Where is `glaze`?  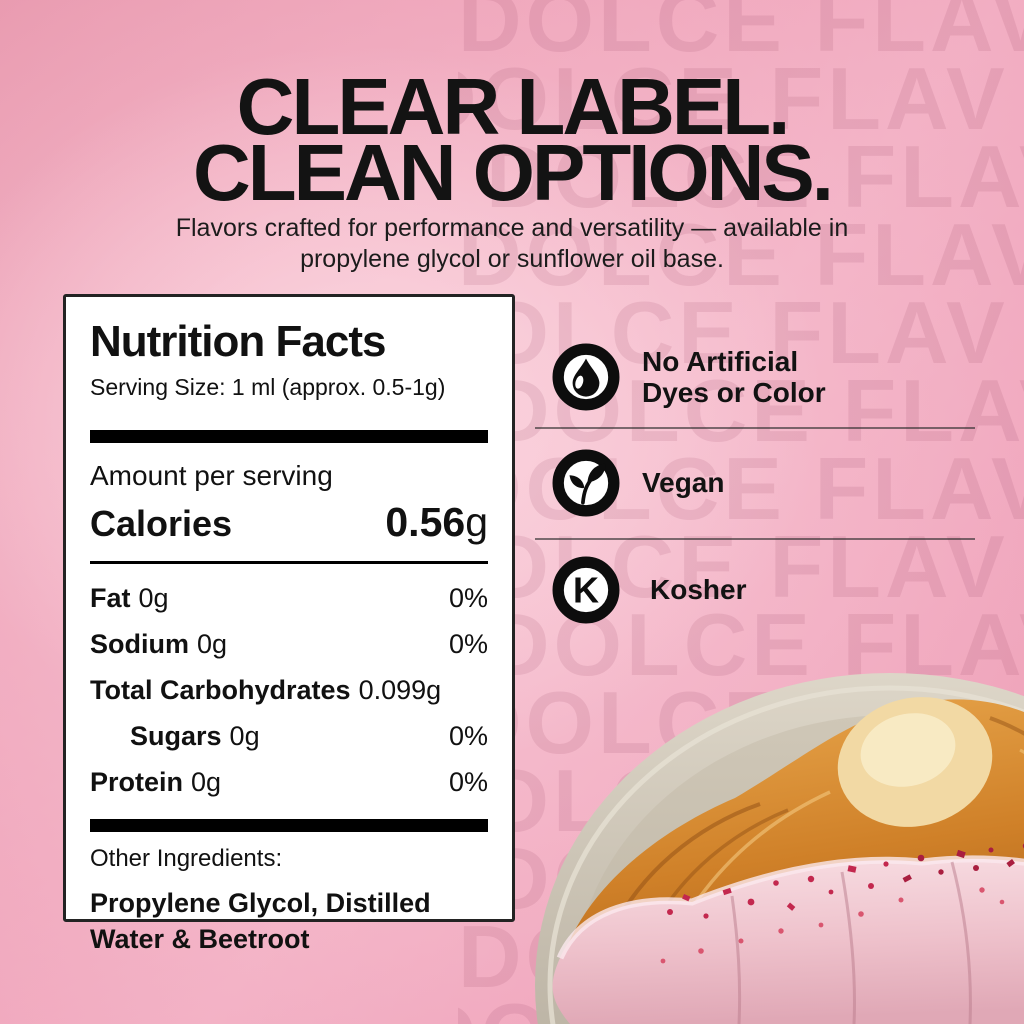 glaze is located at coordinates (788, 939).